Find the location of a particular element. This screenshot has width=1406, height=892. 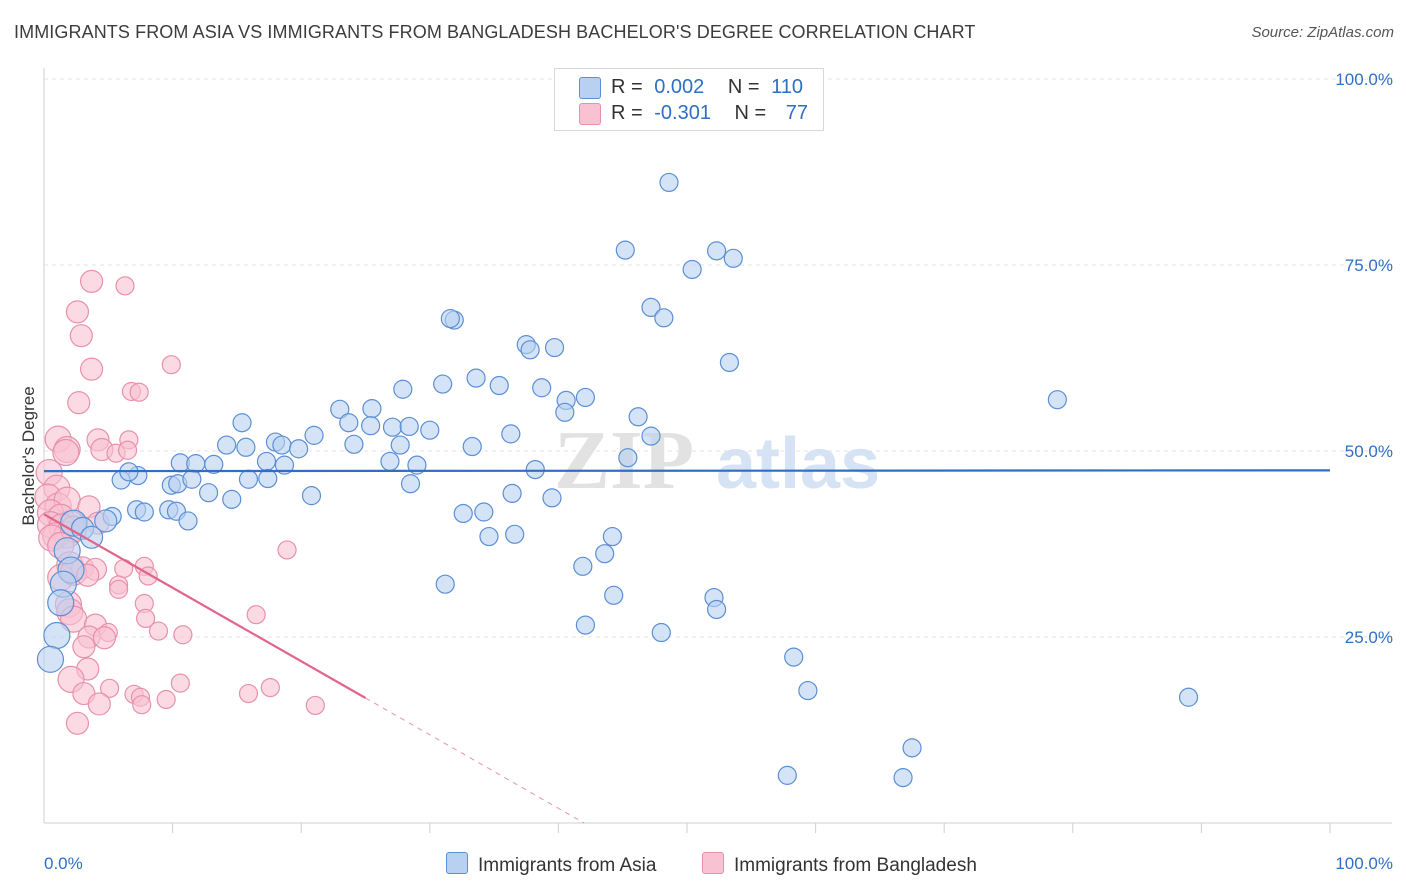

bangladesh-trend-line is located at coordinates (205, 606).